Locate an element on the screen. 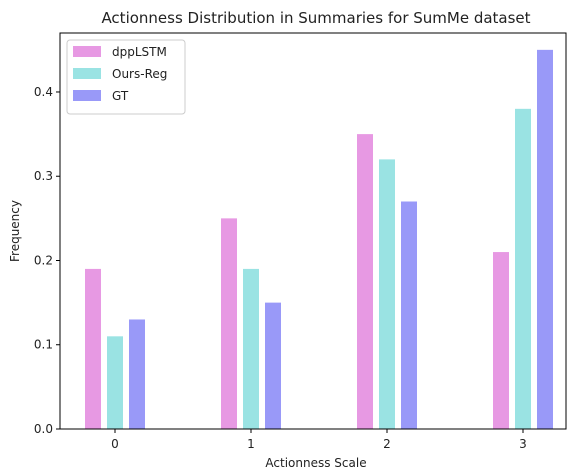  x-tick-label: 1 is located at coordinates (251, 444).